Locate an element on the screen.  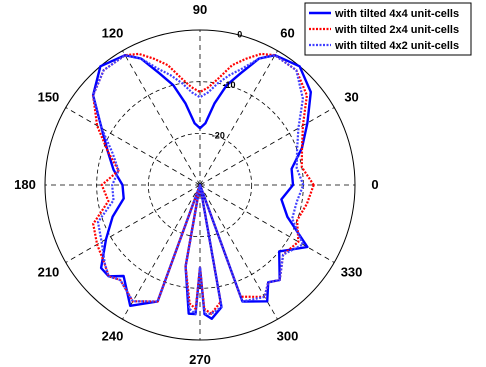
angle-tick-label: 300 is located at coordinates (288, 336).